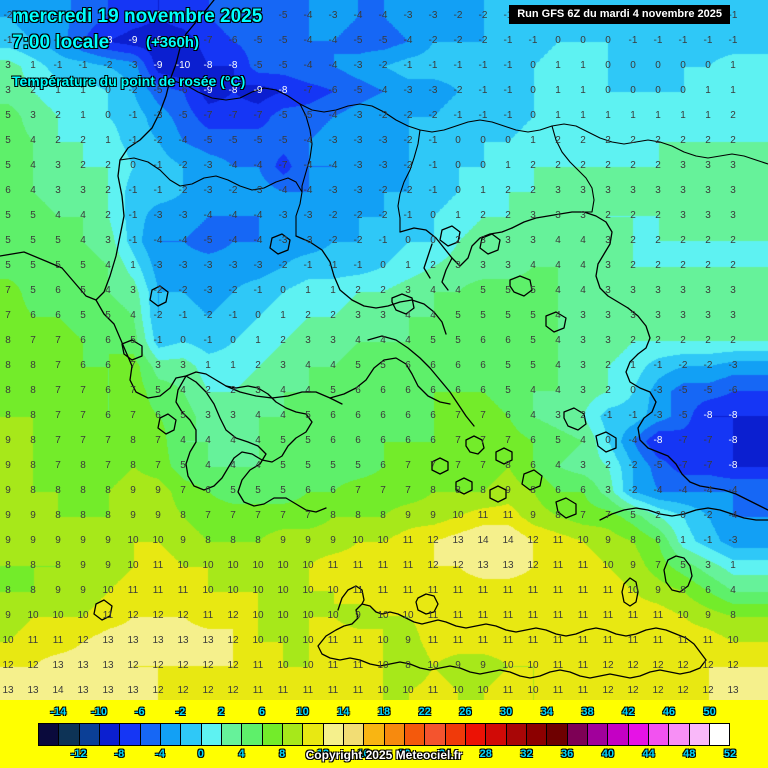 The image size is (768, 768). Describe the element at coordinates (282, 754) in the screenshot. I see `scale-tick-label: 8` at that location.